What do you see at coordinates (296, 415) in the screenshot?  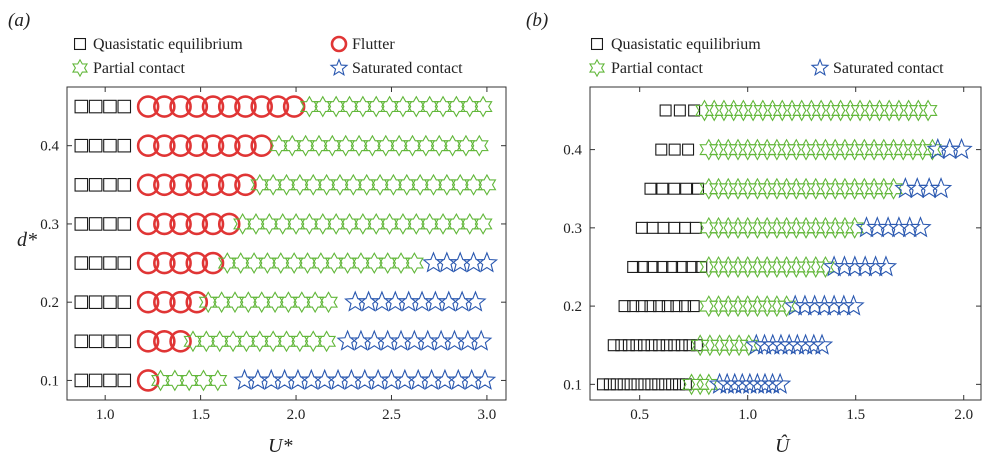 I see `x-tick-label: 2.0` at bounding box center [296, 415].